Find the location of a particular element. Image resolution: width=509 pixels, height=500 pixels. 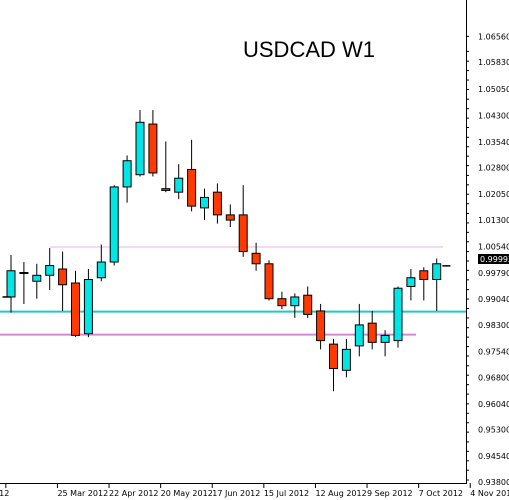

y-tick-label: 1.01300 is located at coordinates (493, 220).